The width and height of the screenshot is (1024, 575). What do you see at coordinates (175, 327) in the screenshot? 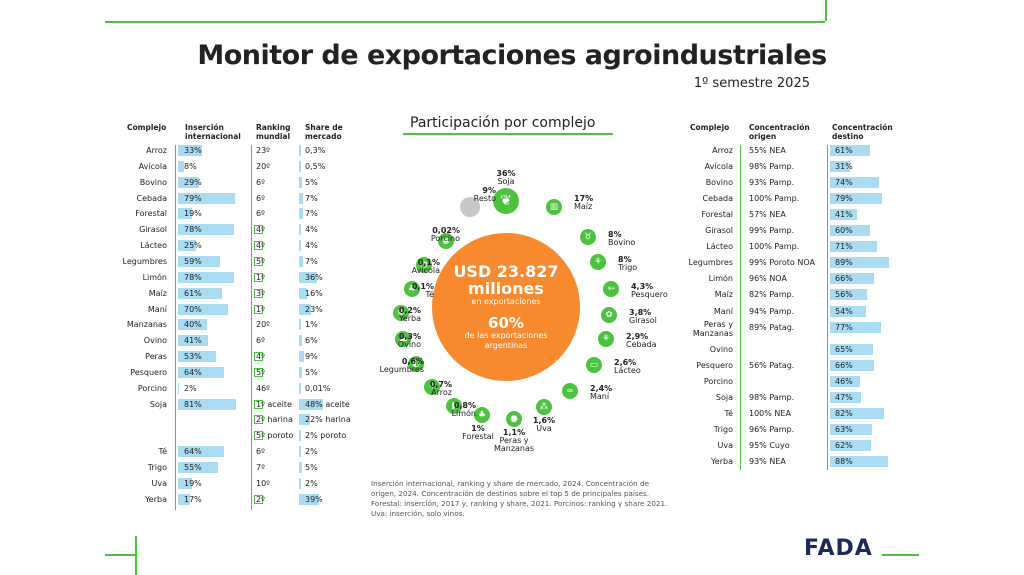
I see `left-name-divider` at bounding box center [175, 327].